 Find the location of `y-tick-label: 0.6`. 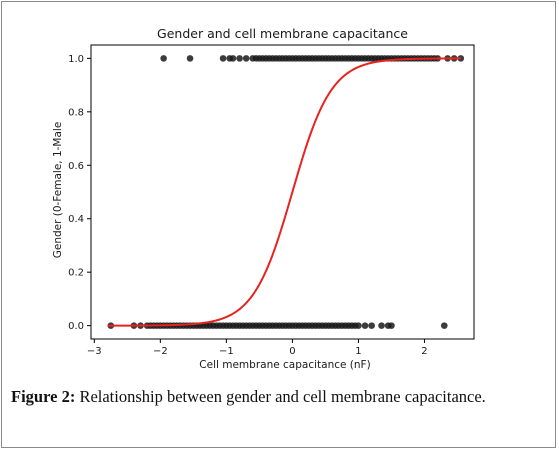

y-tick-label: 0.6 is located at coordinates (76, 166).